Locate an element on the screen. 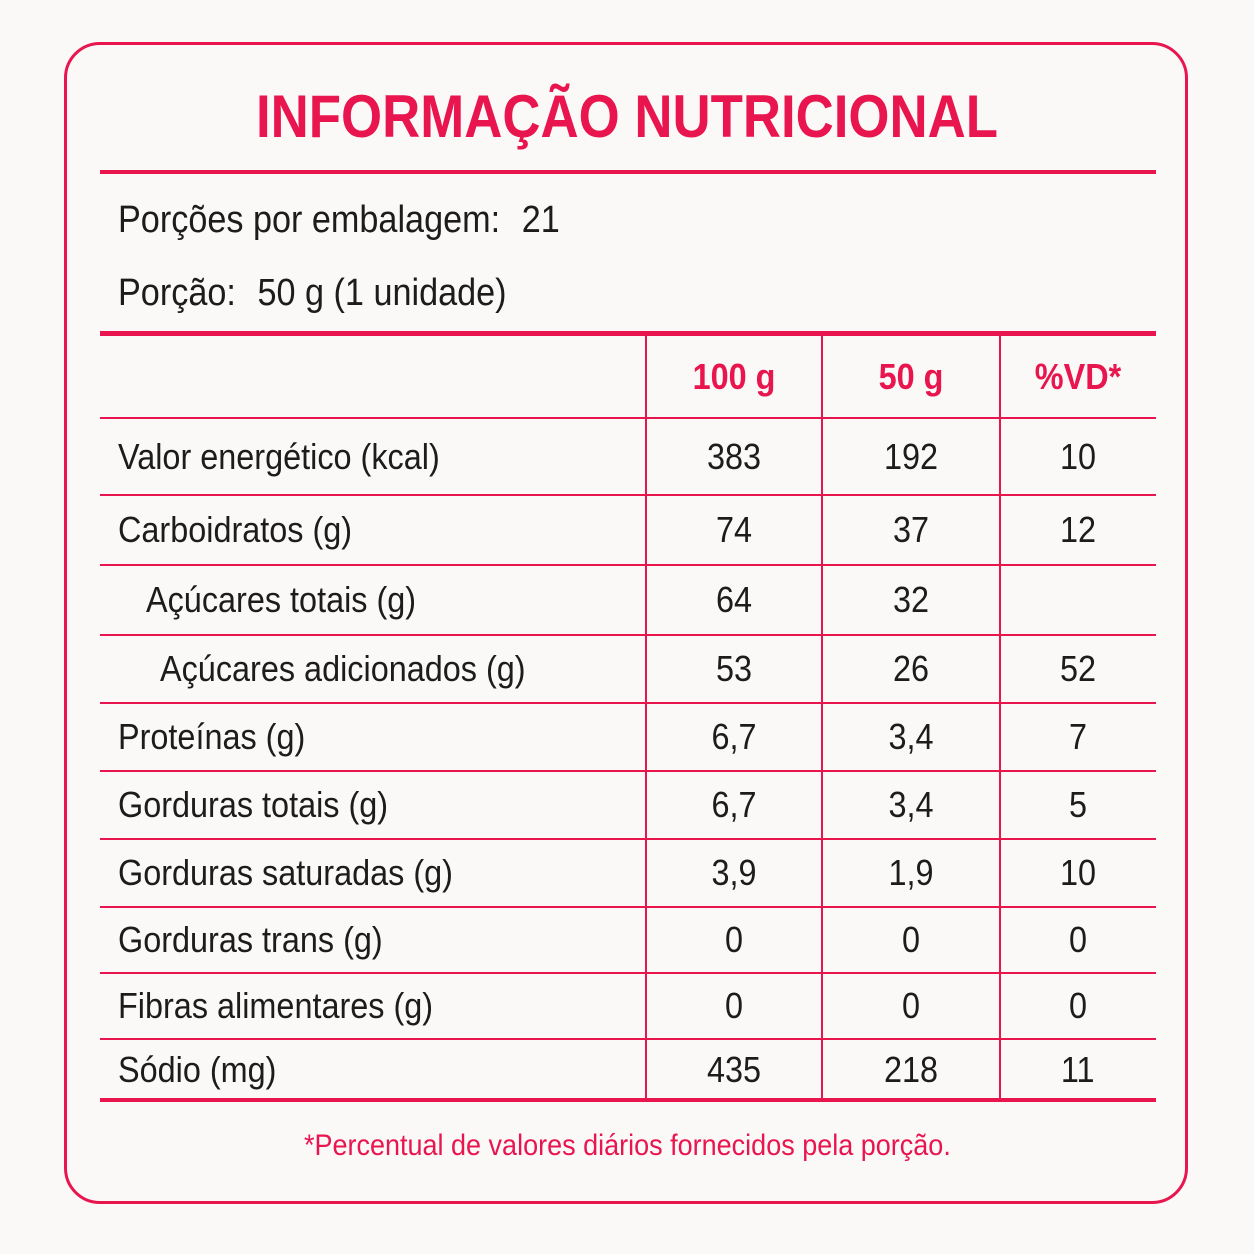 The width and height of the screenshot is (1254, 1254). column-header: 50 g is located at coordinates (911, 377).